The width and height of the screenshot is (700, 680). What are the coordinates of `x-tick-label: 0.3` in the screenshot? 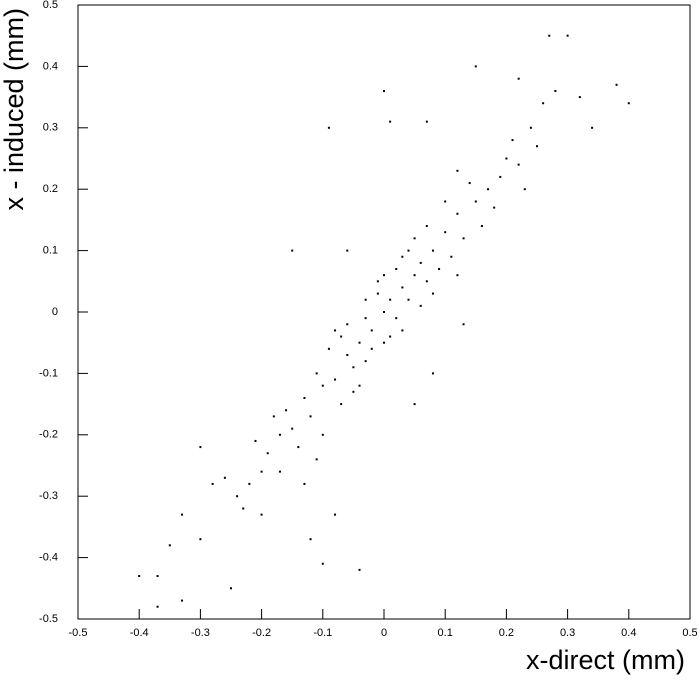 It's located at (567, 633).